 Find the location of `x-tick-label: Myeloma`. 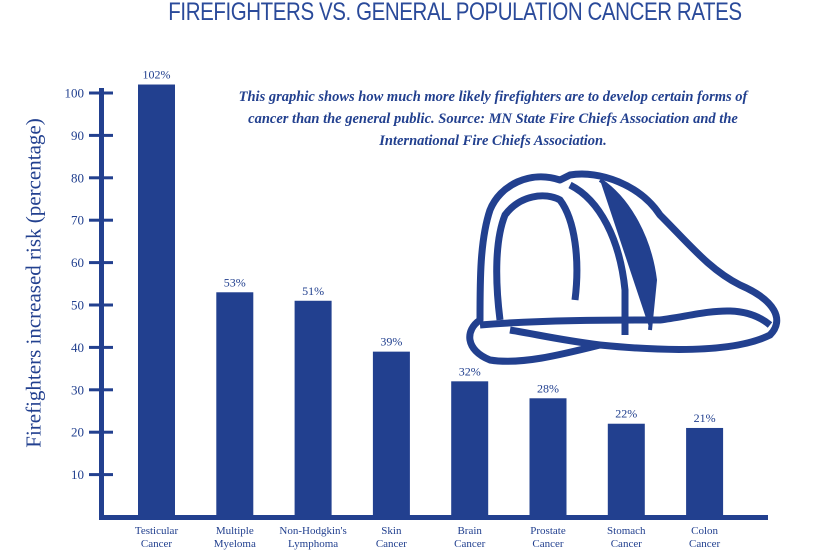

x-tick-label: Myeloma is located at coordinates (235, 544).